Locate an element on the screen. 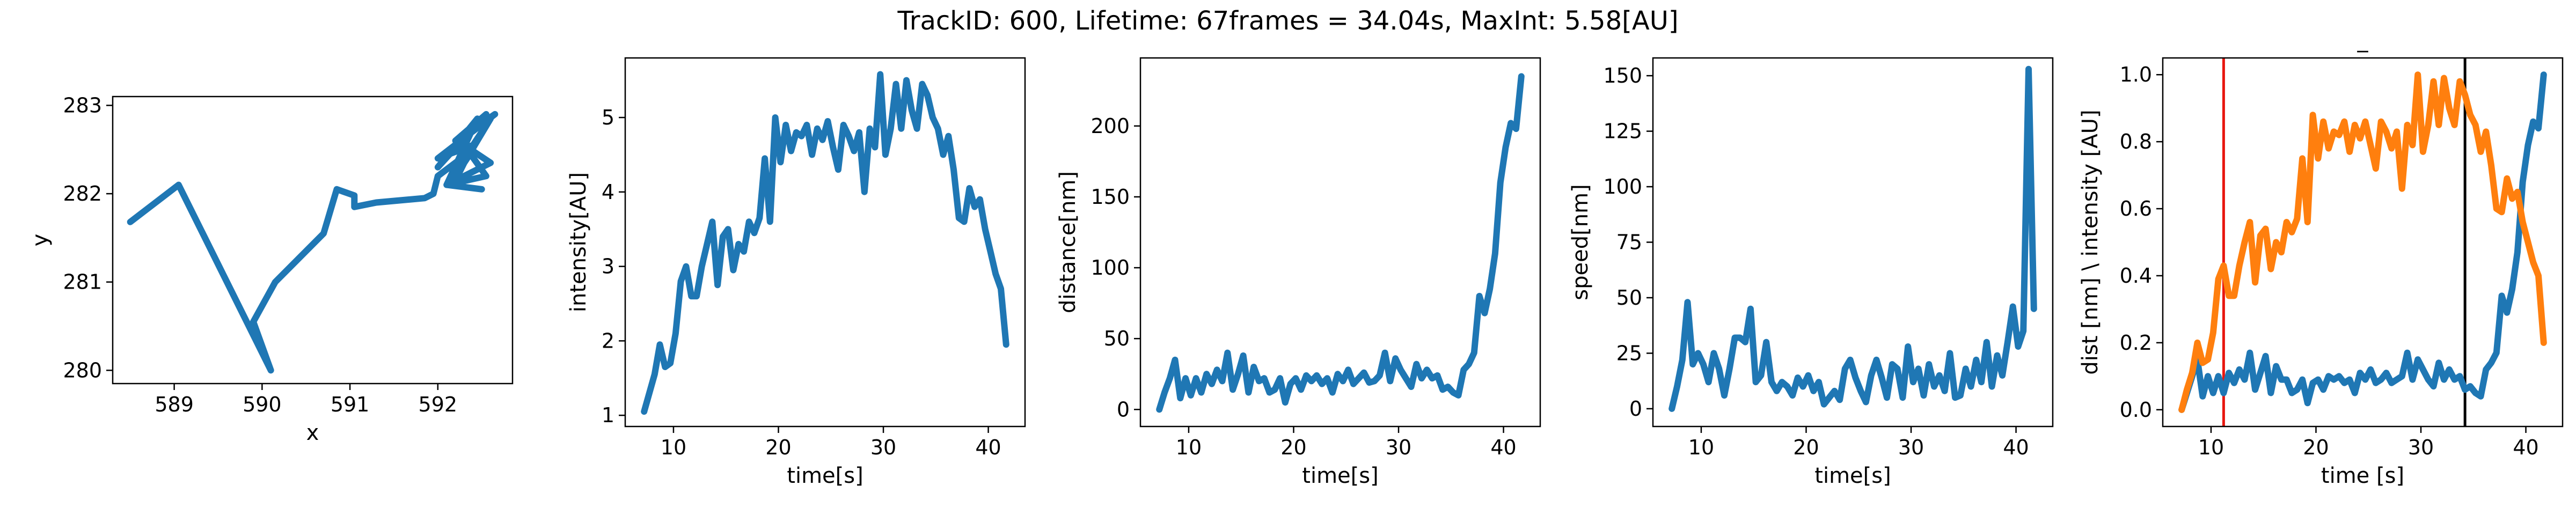 This screenshot has width=2576, height=515. speed-ytick-label: 0 is located at coordinates (1635, 409).